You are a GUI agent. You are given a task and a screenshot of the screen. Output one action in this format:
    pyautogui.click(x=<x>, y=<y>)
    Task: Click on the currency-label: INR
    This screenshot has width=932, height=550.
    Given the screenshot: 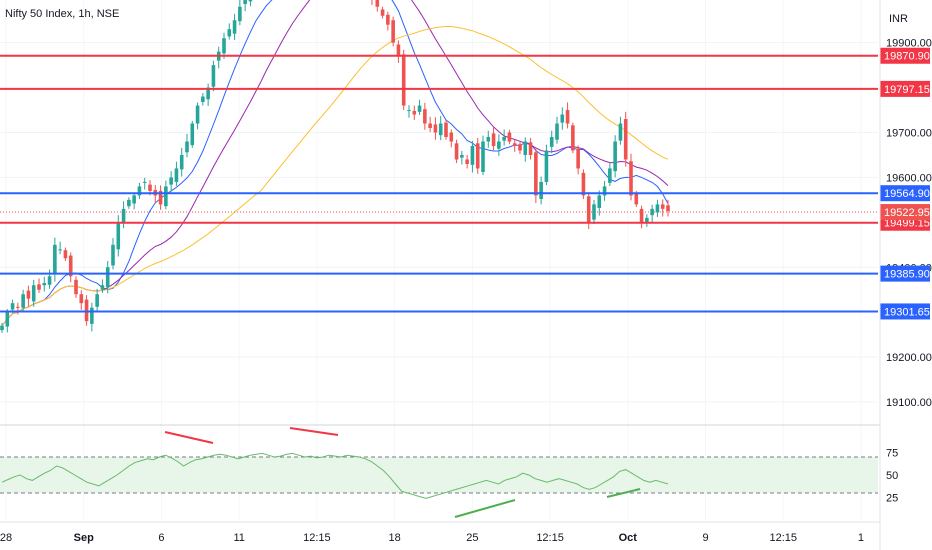 What is the action you would take?
    pyautogui.click(x=898, y=19)
    